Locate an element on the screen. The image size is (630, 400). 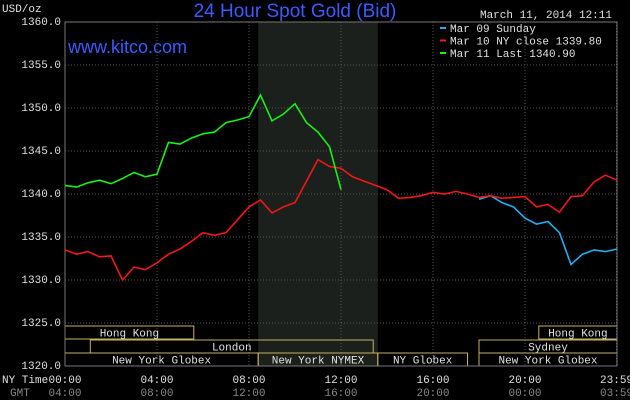
y-tick-label: 1335.0 is located at coordinates (41, 238).